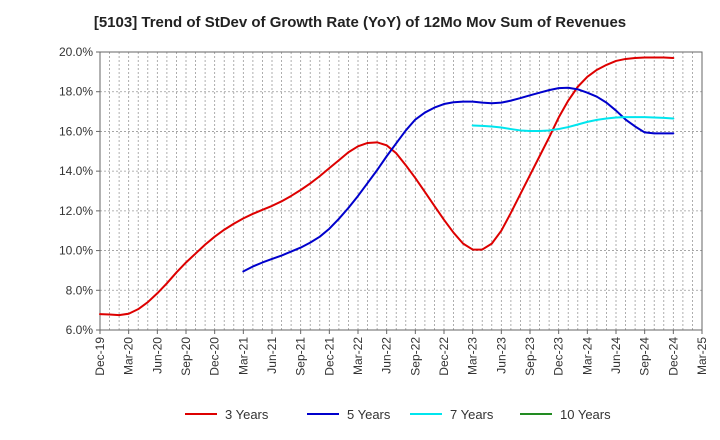 This screenshot has width=720, height=440. What do you see at coordinates (473, 356) in the screenshot?
I see `x-tick-label: Mar-23` at bounding box center [473, 356].